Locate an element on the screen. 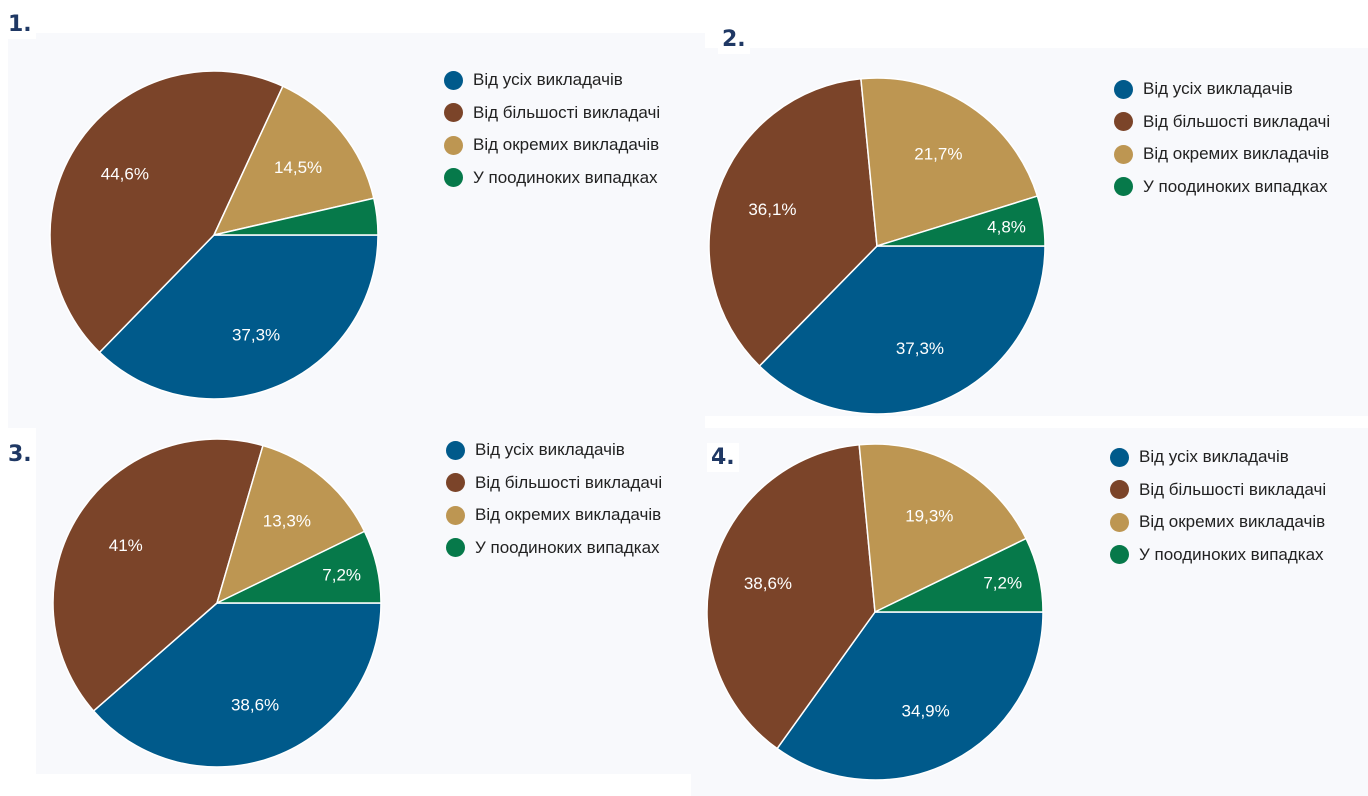 This screenshot has height=796, width=1368. slice-value-label: 14,5% is located at coordinates (298, 167).